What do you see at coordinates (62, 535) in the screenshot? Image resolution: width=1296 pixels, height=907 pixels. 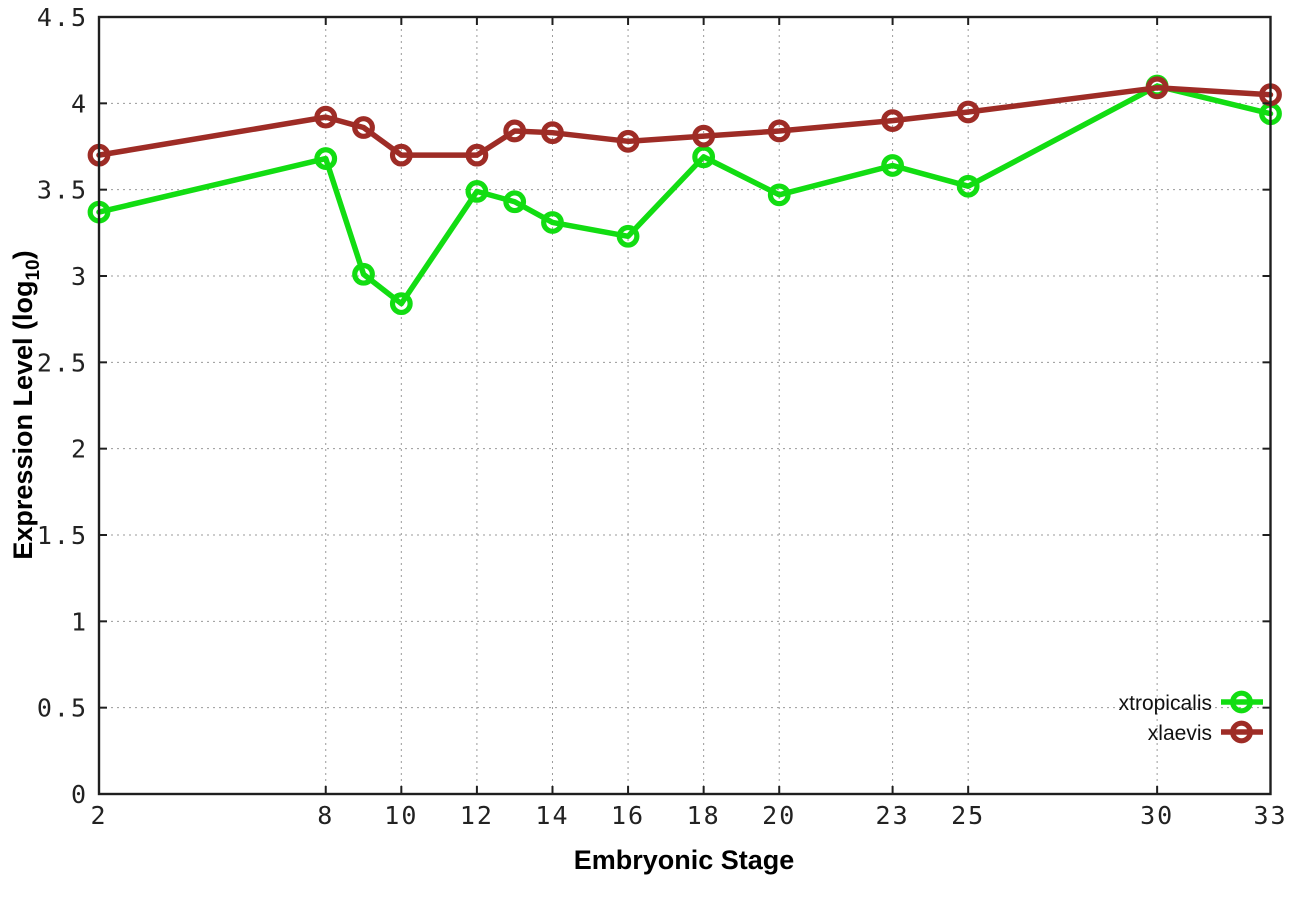 I see `y-tick-label-1.5: 1.5` at bounding box center [62, 535].